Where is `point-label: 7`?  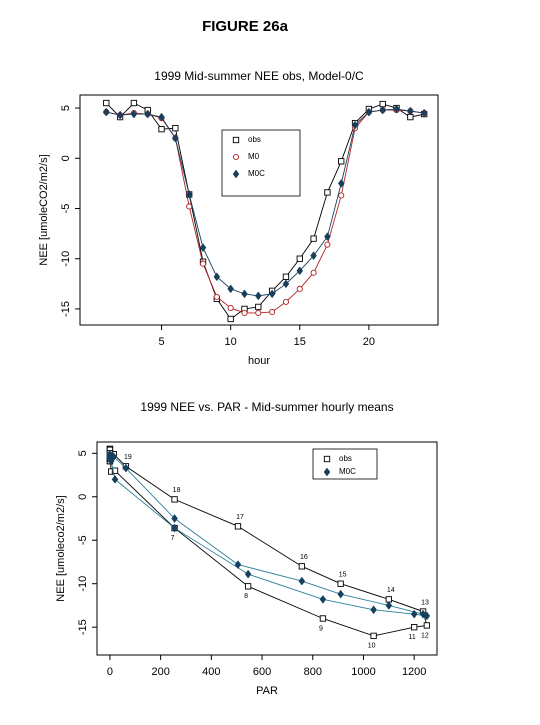 point-label: 7 is located at coordinates (173, 538).